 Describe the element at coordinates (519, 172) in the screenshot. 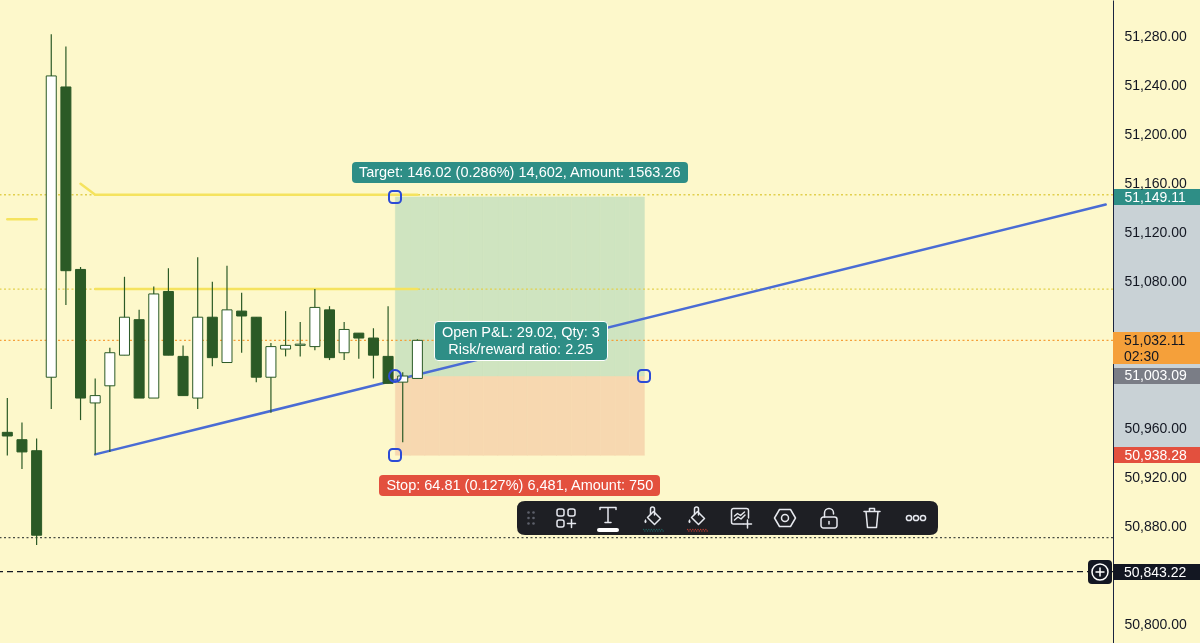

I see `annotation: Target: 146.02 (0.286%) 14,602, Amount: 1563.26` at that location.